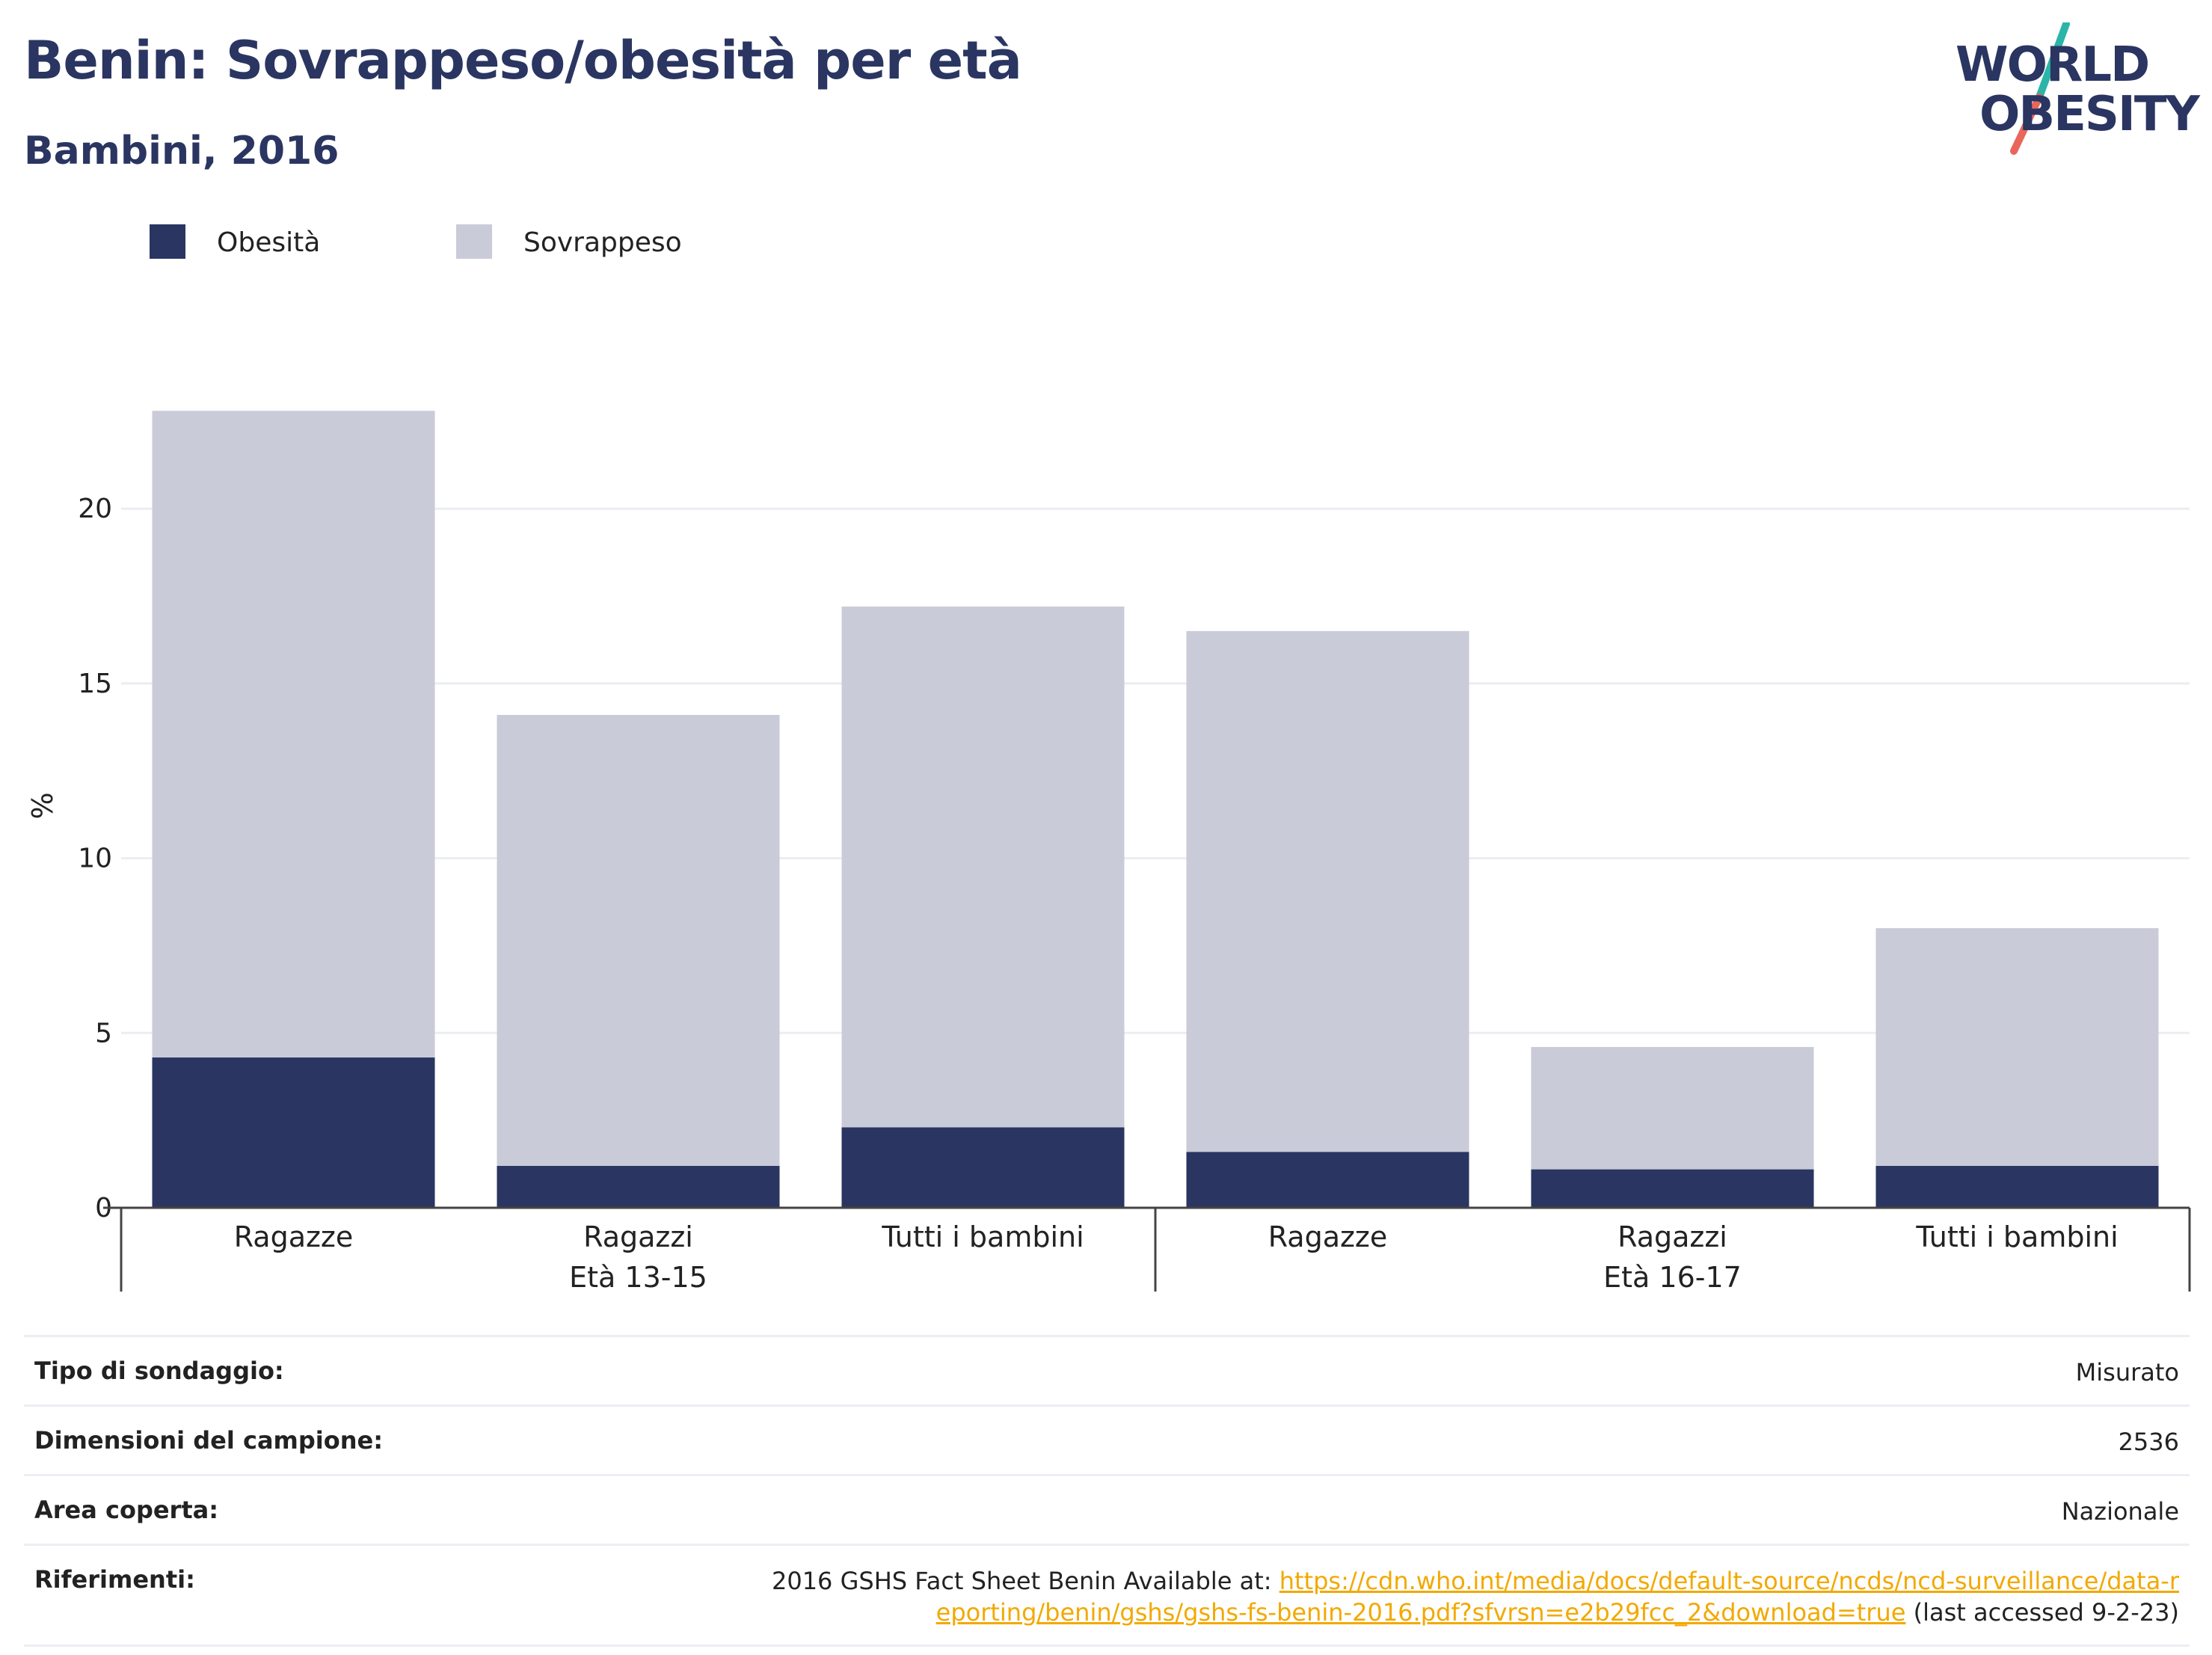 This screenshot has height=1655, width=2212. Describe the element at coordinates (2042, 1612) in the screenshot. I see `references-suffix: (last accessed 9-2-23)` at that location.